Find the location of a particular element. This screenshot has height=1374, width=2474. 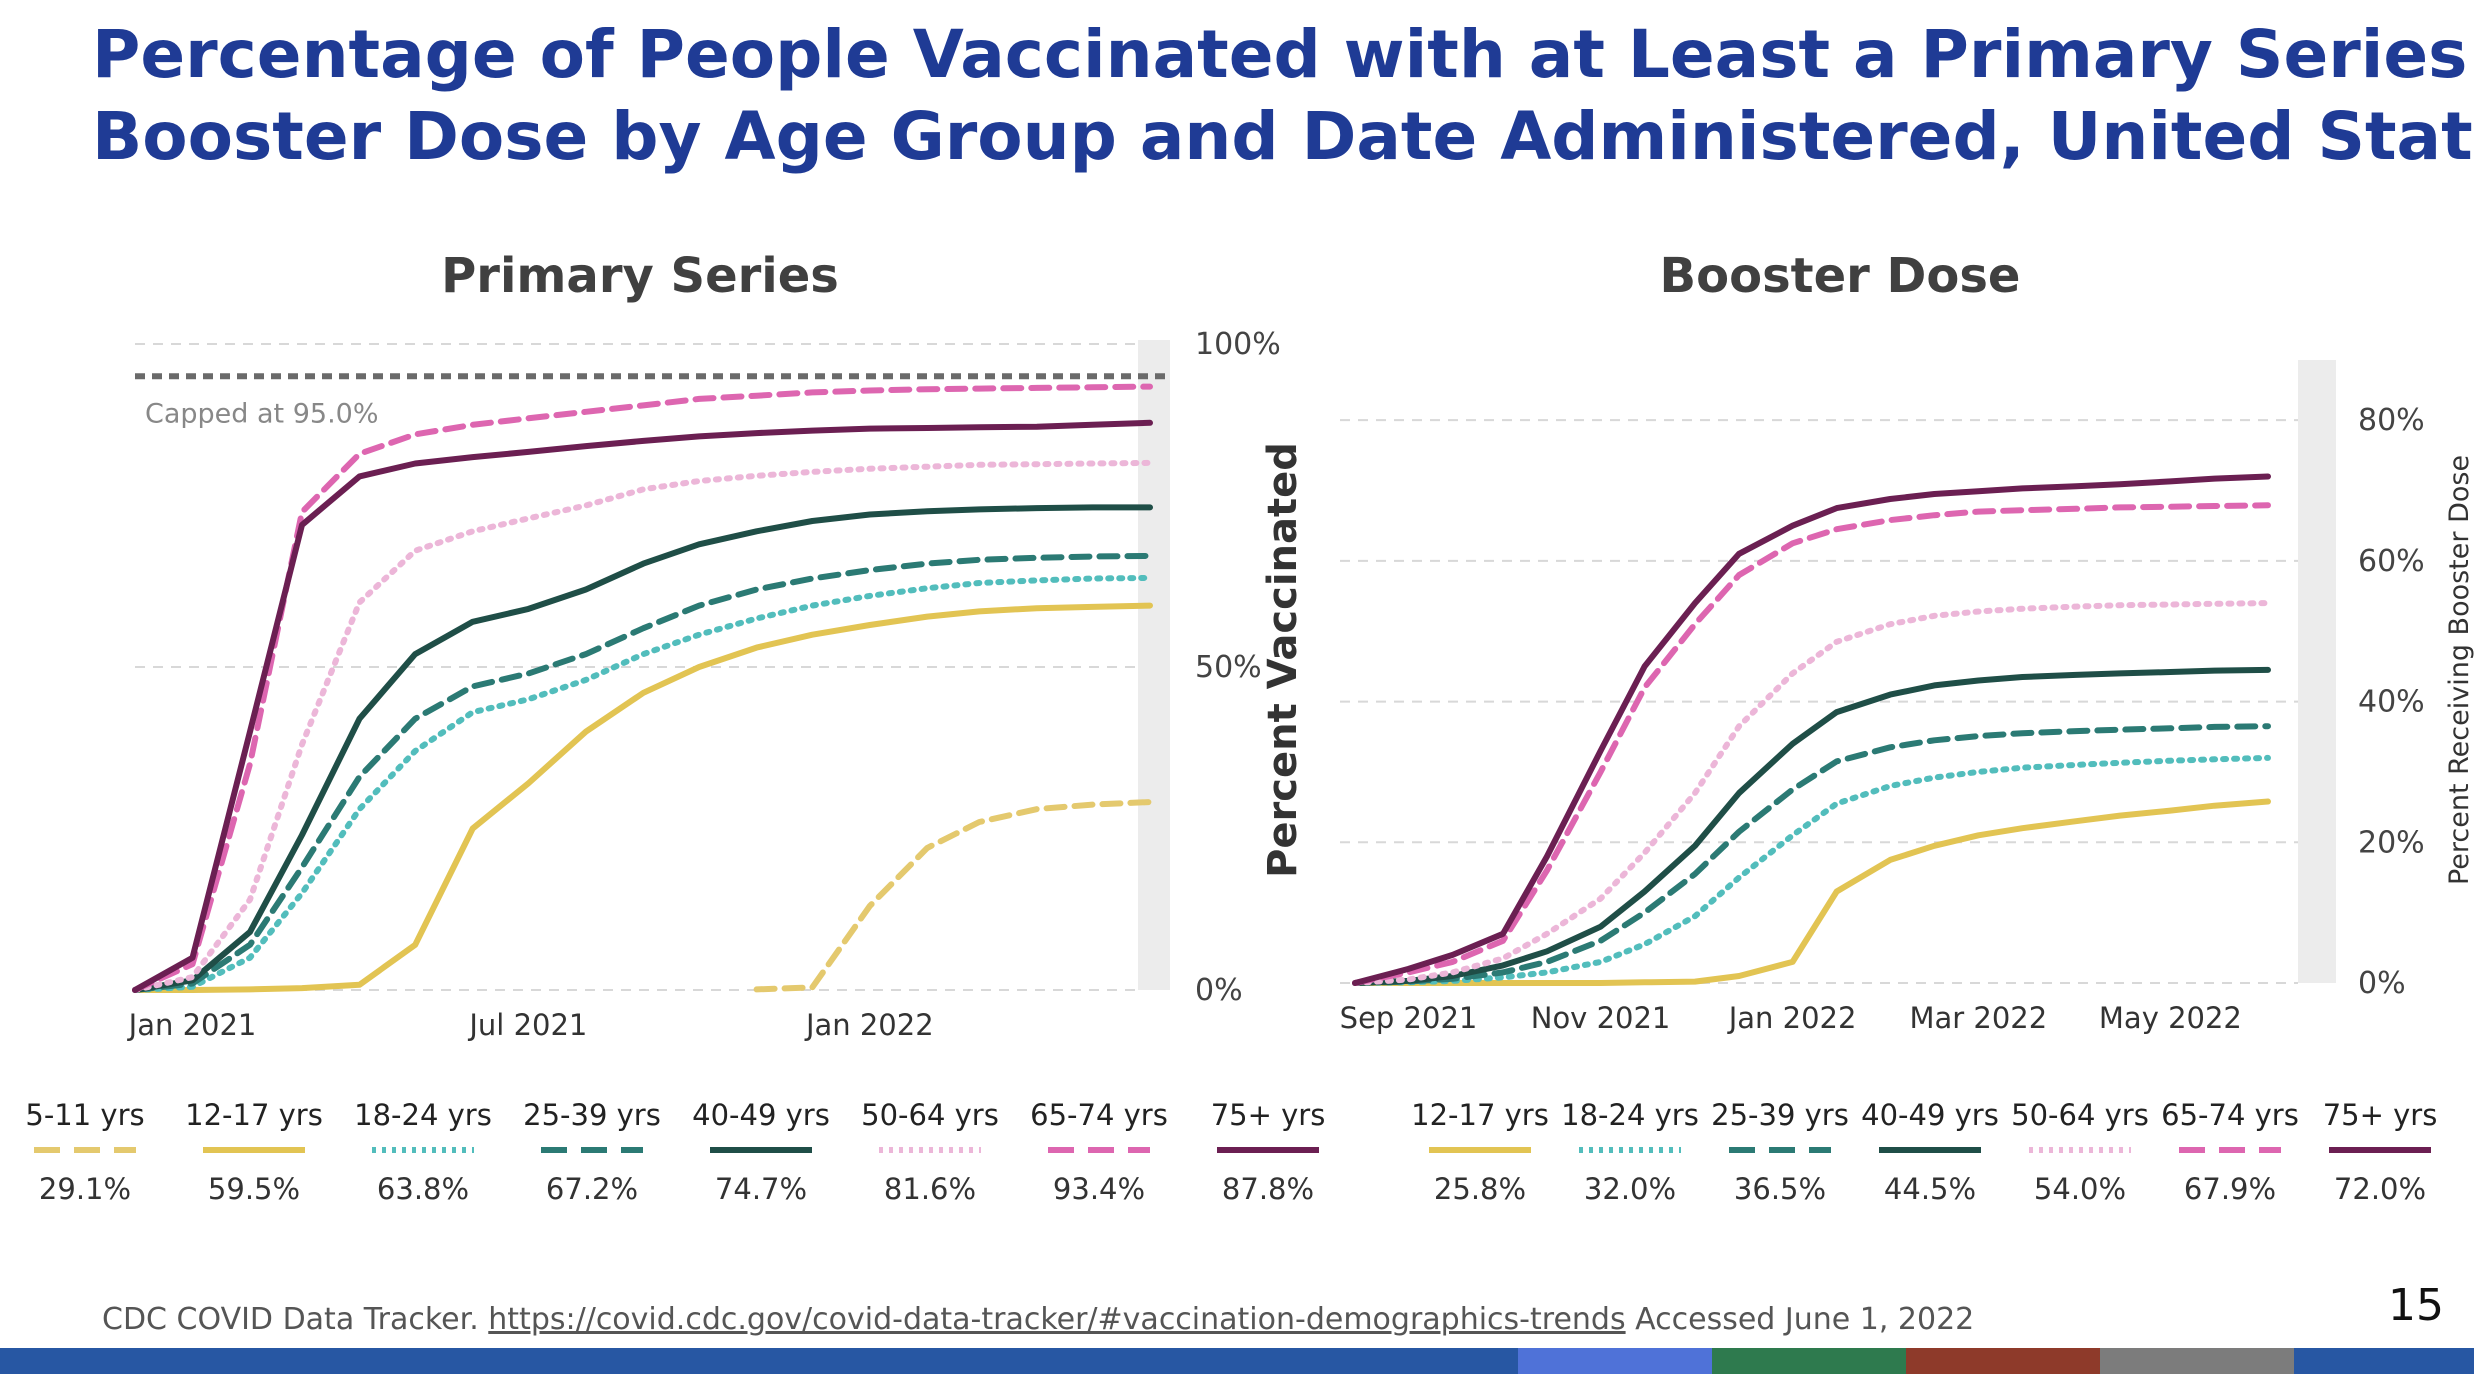

legend-item-65-74: 65-74 yrs 93.4% is located at coordinates (1099, 1152).